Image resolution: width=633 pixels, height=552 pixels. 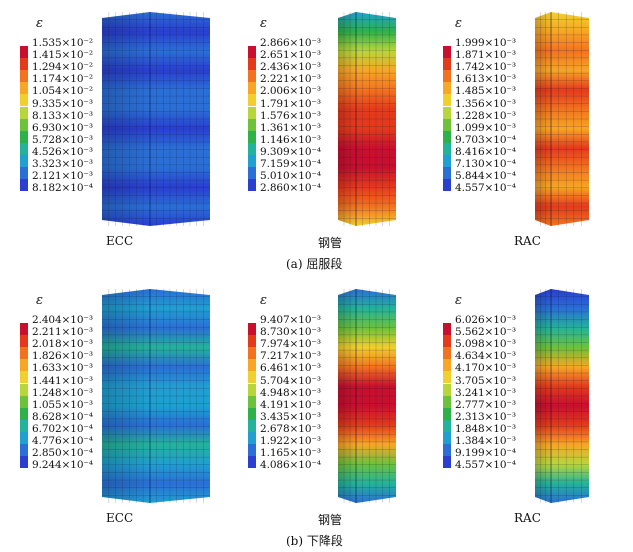 What do you see at coordinates (62, 320) in the screenshot?
I see `legend-value: 2.404×10⁻³` at bounding box center [62, 320].